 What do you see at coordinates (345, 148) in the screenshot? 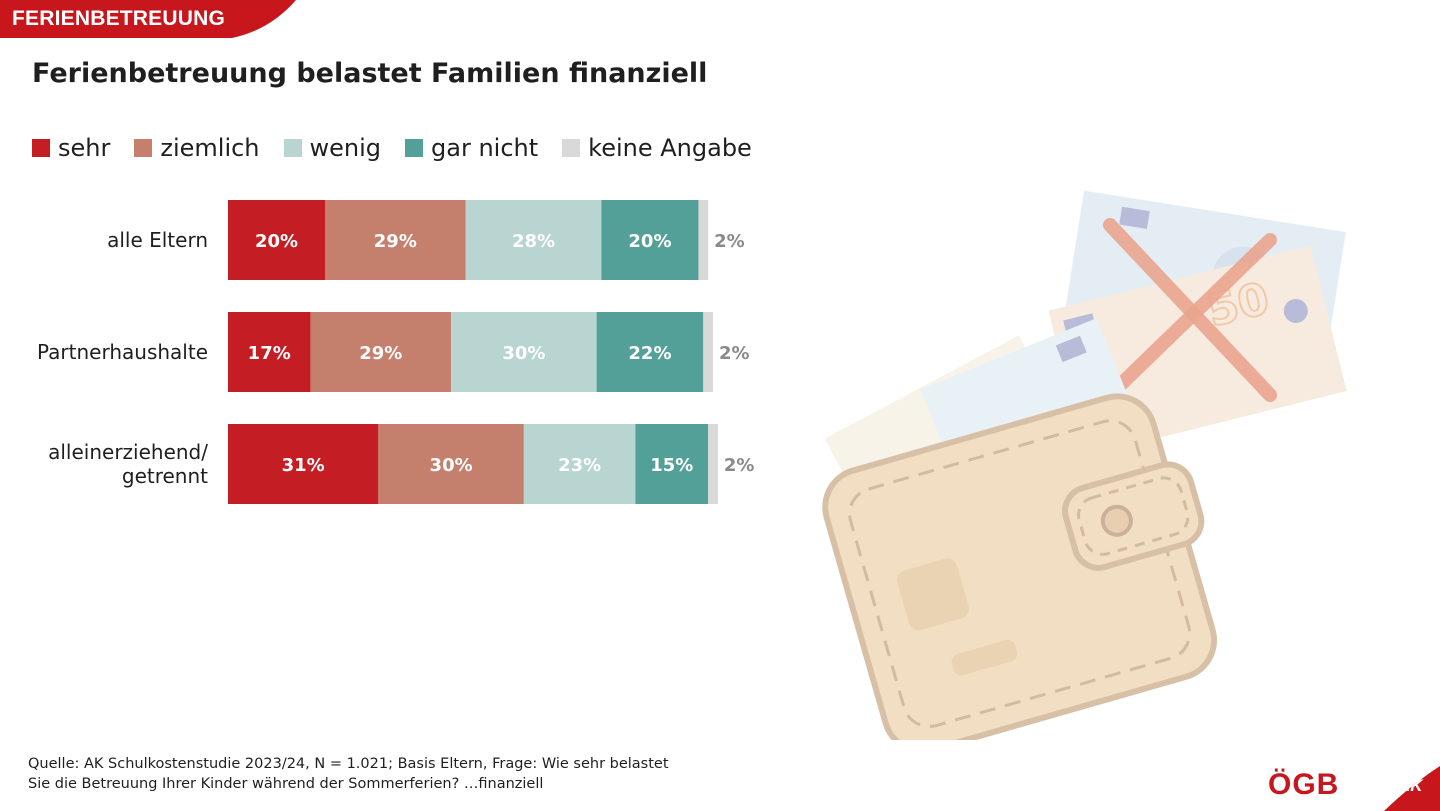
I see `legend-label-wenig: wenig` at bounding box center [345, 148].